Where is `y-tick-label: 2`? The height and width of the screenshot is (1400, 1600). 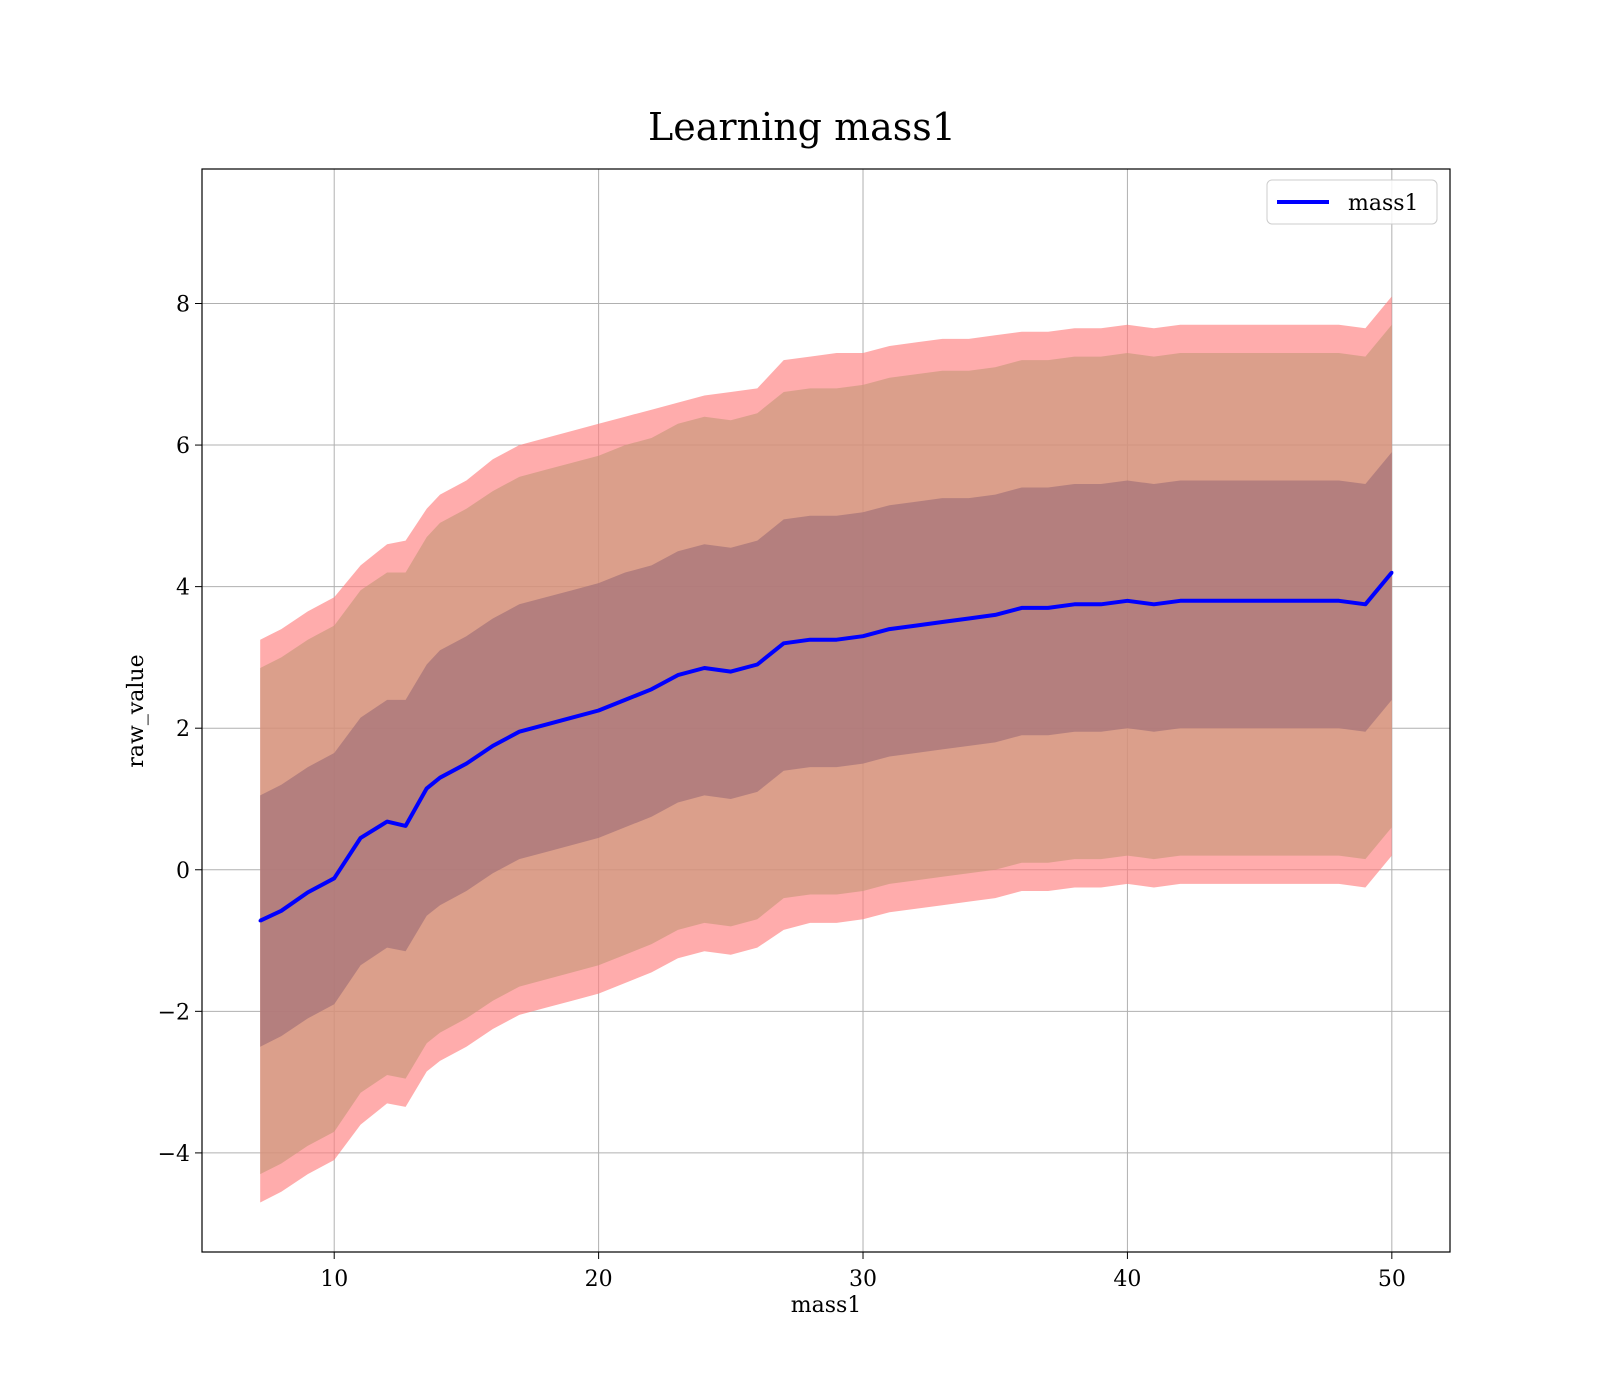 y-tick-label: 2 is located at coordinates (183, 729).